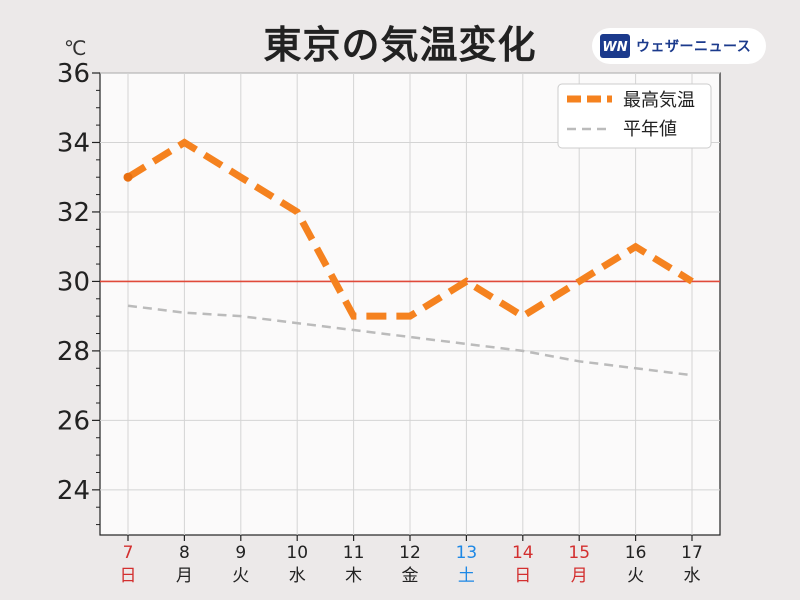  What do you see at coordinates (650, 129) in the screenshot?
I see `legend-label-normal: 平年値` at bounding box center [650, 129].